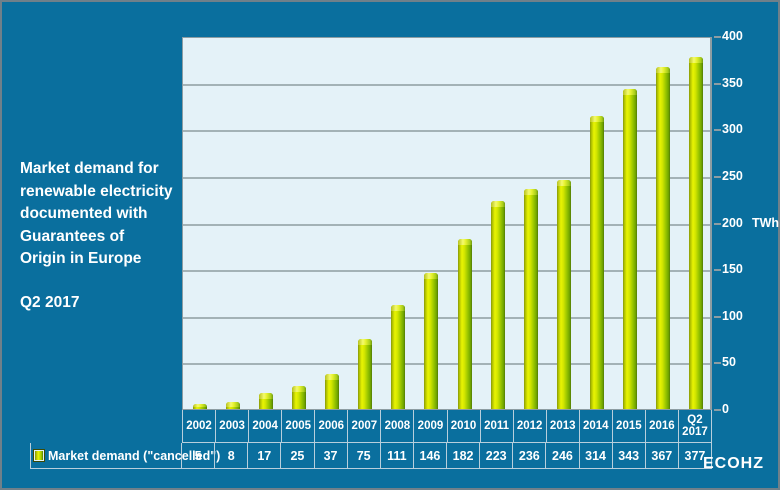 The width and height of the screenshot is (780, 490). What do you see at coordinates (766, 222) in the screenshot?
I see `y-axis-unit: TWh` at bounding box center [766, 222].